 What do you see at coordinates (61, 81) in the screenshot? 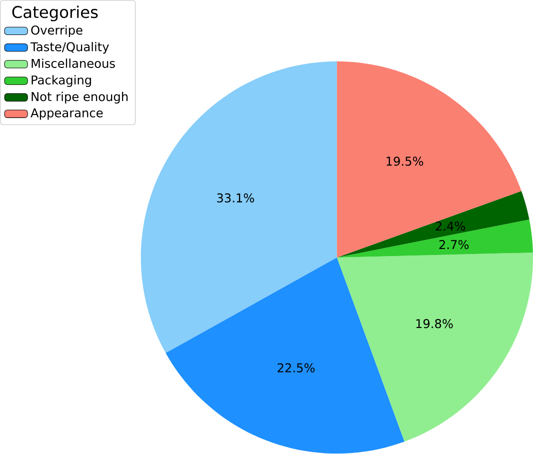
I see `legend-label: Packaging` at bounding box center [61, 81].